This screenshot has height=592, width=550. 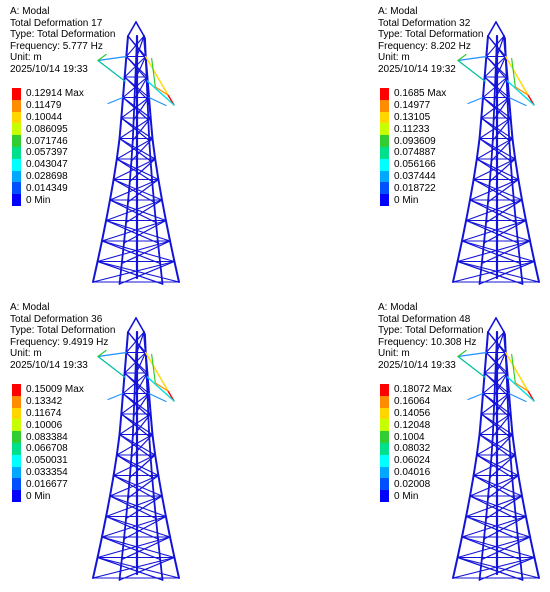 I want to click on legend-row: 0.11479, so click(x=48, y=105).